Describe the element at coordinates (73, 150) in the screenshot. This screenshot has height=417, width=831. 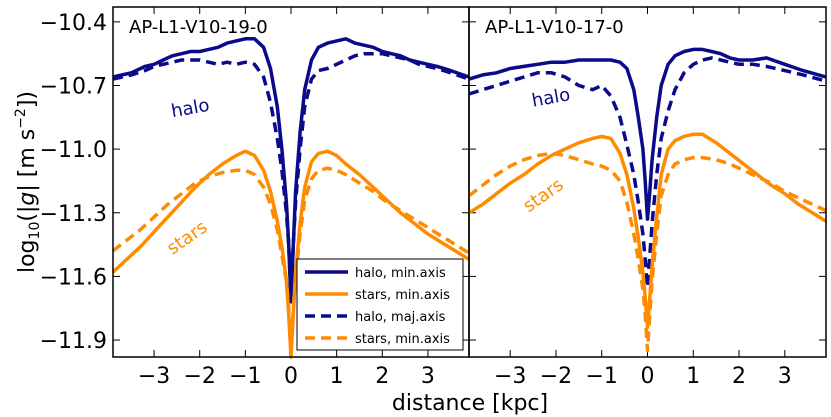
I see `y-tick-label: −11.0` at that location.